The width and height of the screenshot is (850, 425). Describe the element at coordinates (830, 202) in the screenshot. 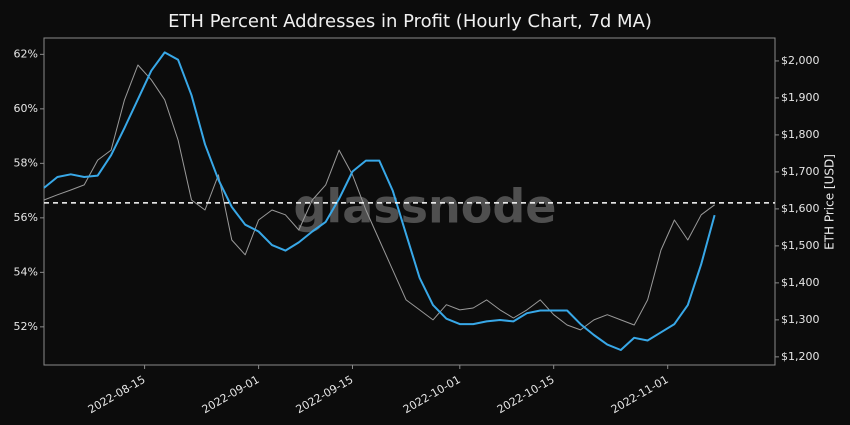

I see `y2-axis-label: ETH Price [USD]` at that location.